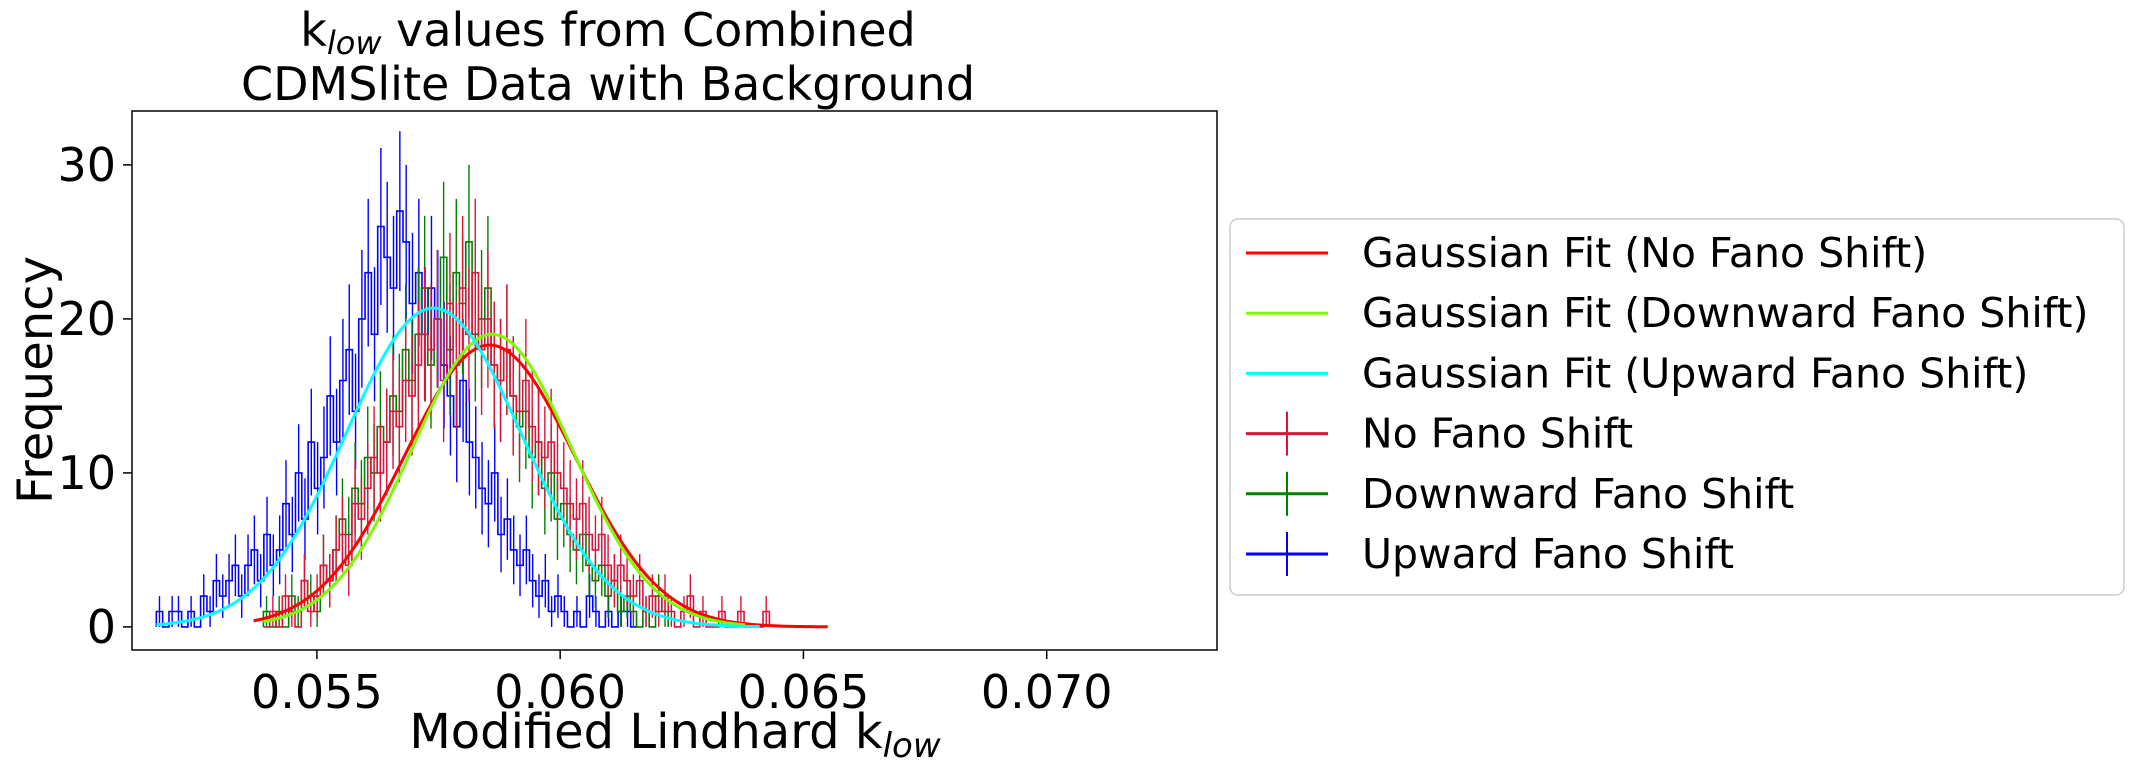 The image size is (2134, 770). I want to click on legend-item: Downward Fano Shift, so click(1520, 494).